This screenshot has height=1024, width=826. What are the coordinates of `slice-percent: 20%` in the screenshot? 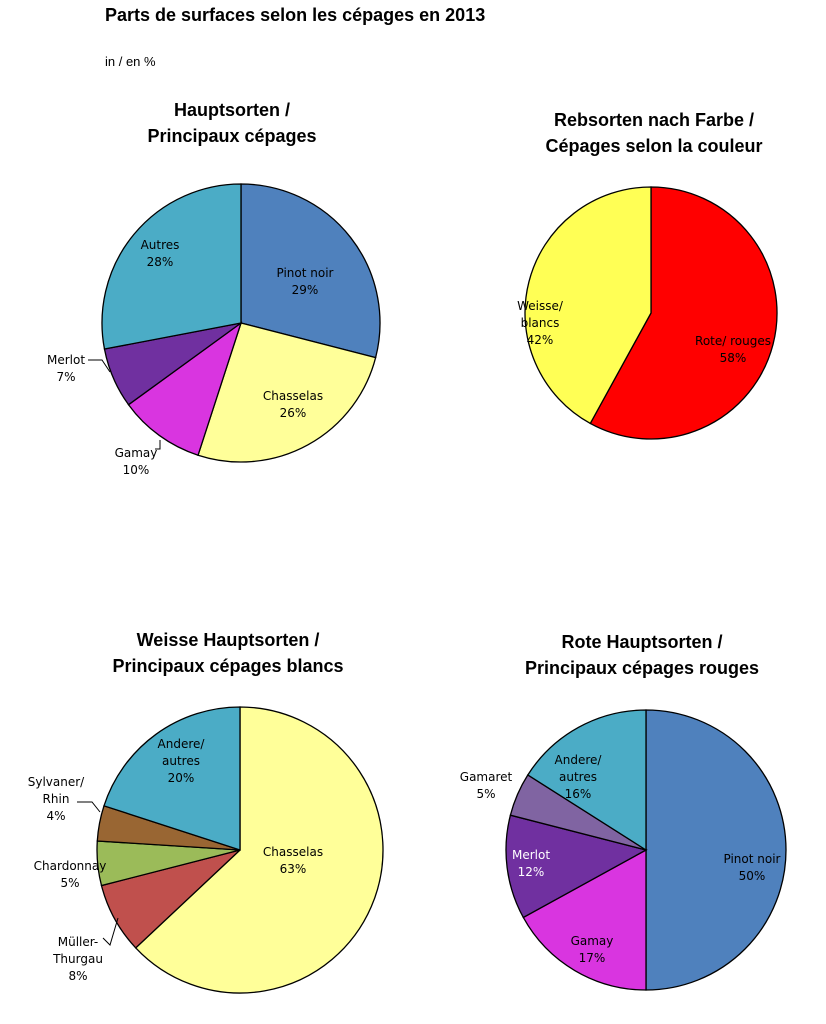 It's located at (181, 778).